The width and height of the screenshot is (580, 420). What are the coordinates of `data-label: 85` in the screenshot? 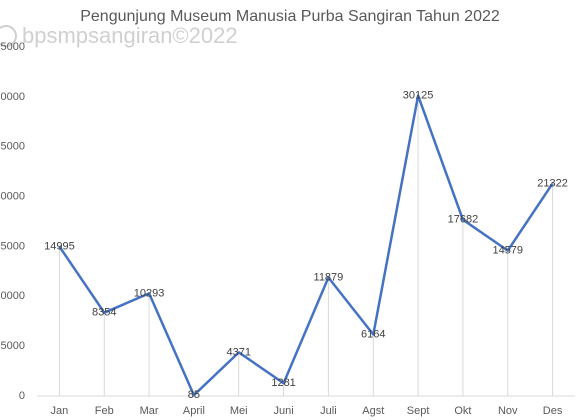 It's located at (194, 395).